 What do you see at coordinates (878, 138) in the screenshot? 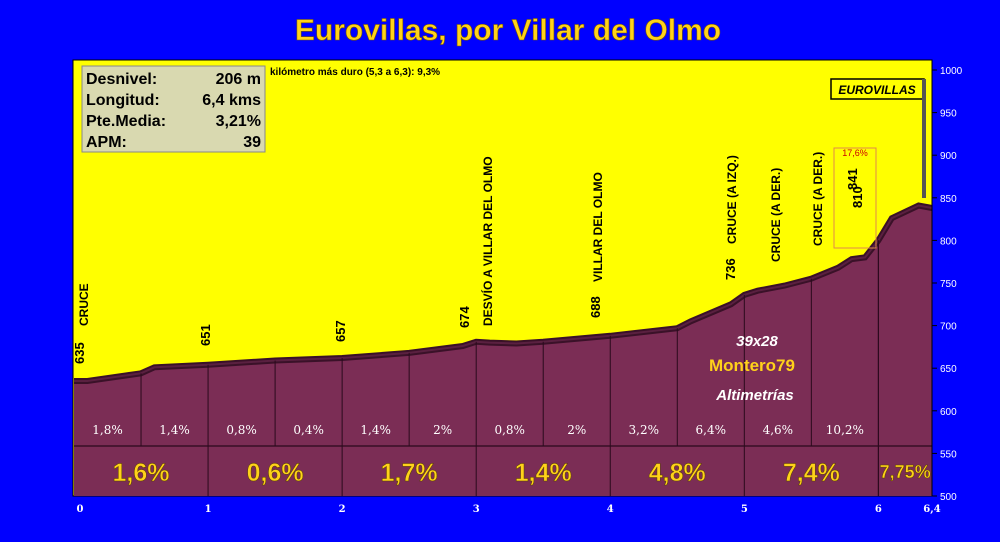
I see `finish-marker: EUROVILLAS` at bounding box center [878, 138].